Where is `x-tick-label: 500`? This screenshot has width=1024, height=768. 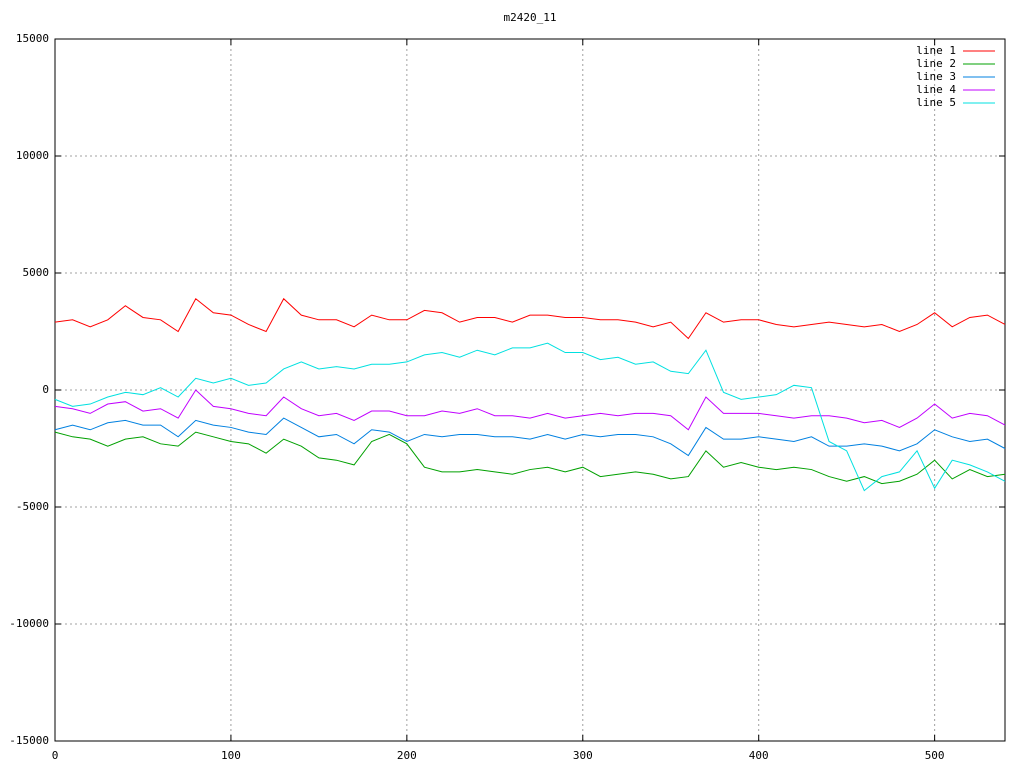 x-tick-label: 500 is located at coordinates (935, 755).